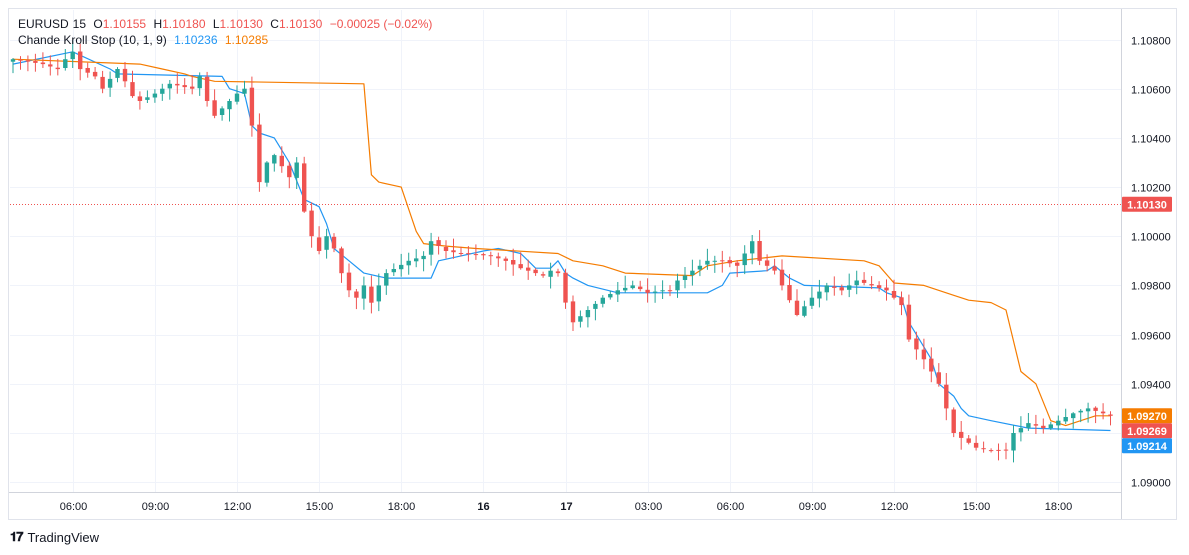  I want to click on indicator-name: Chande Kroll Stop (10, 1, 9), so click(92, 40).